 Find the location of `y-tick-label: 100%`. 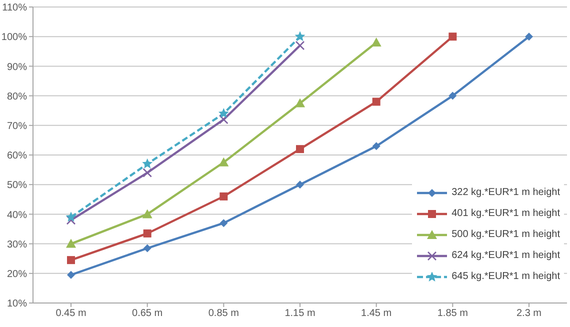

y-tick-label: 100% is located at coordinates (14, 38).